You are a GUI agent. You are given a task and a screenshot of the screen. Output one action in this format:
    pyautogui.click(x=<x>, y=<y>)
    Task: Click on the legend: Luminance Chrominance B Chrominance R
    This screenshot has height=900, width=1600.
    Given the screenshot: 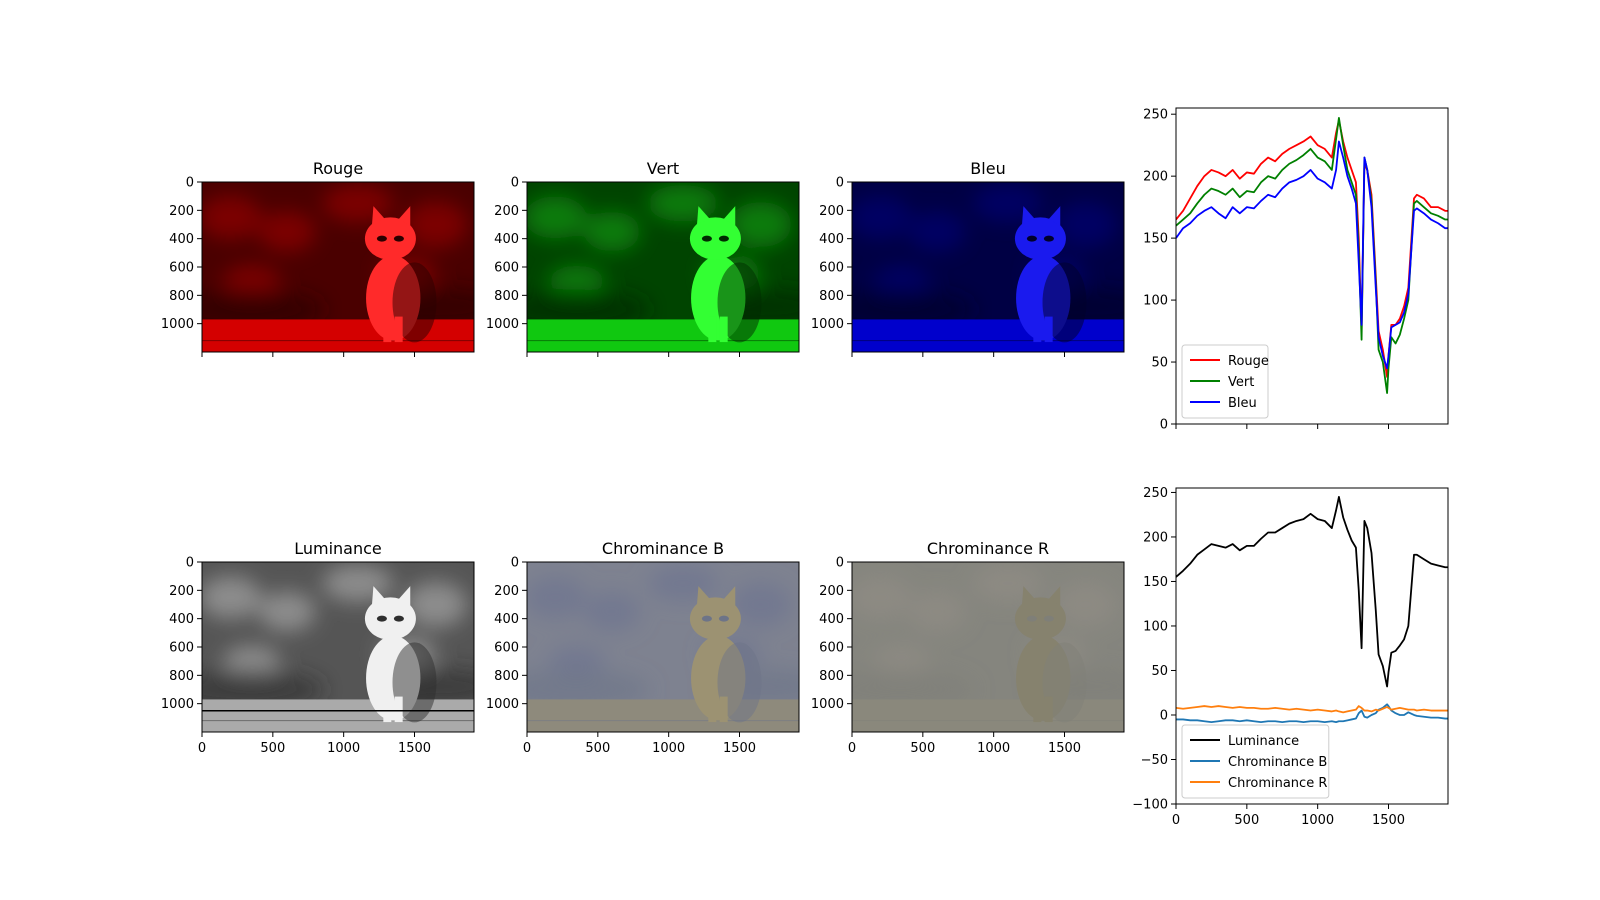 What is the action you would take?
    pyautogui.click(x=1255, y=761)
    